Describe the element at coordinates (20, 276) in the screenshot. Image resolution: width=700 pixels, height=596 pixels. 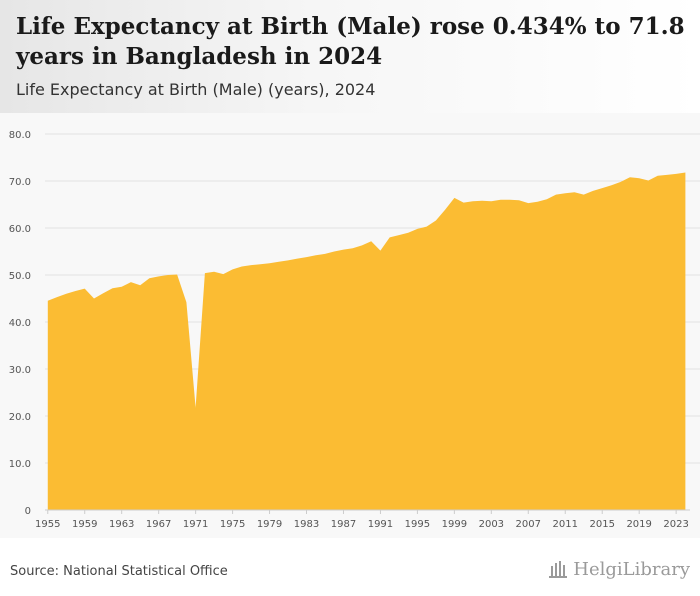
I see `y-tick-label: 50.0` at that location.